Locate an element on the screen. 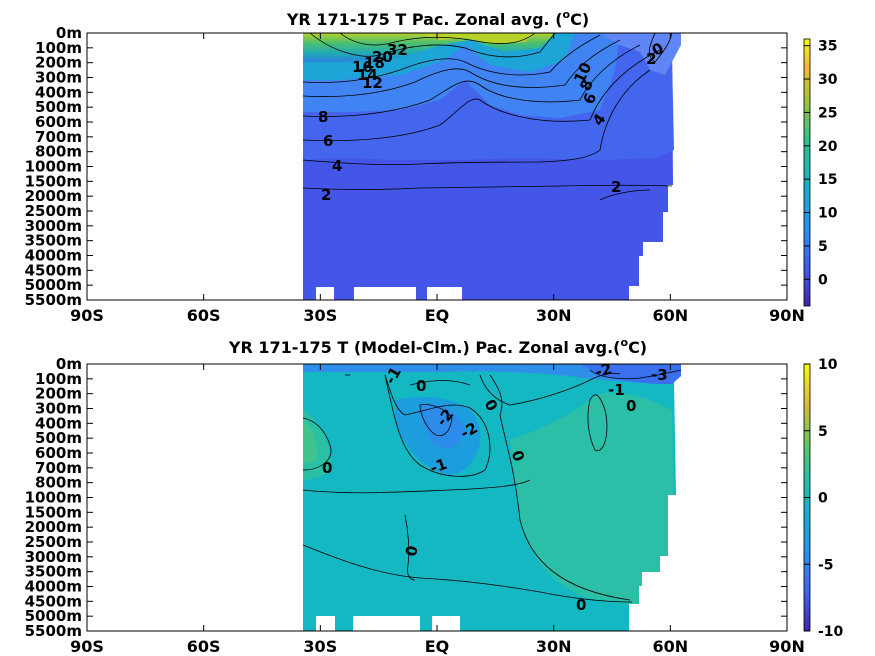 This screenshot has width=875, height=656. contour-label: 8 is located at coordinates (323, 117).